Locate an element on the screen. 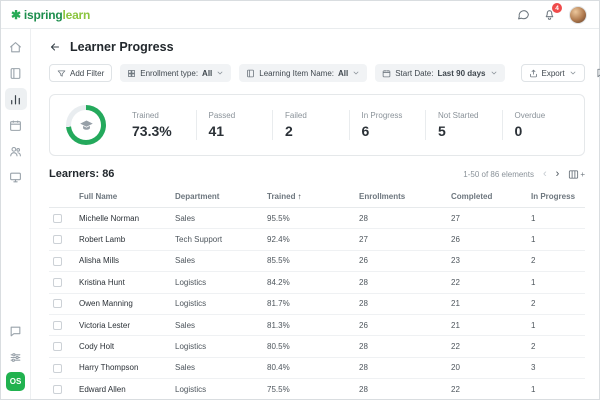 The height and width of the screenshot is (400, 600). sidebar-messages-icon is located at coordinates (16, 331).